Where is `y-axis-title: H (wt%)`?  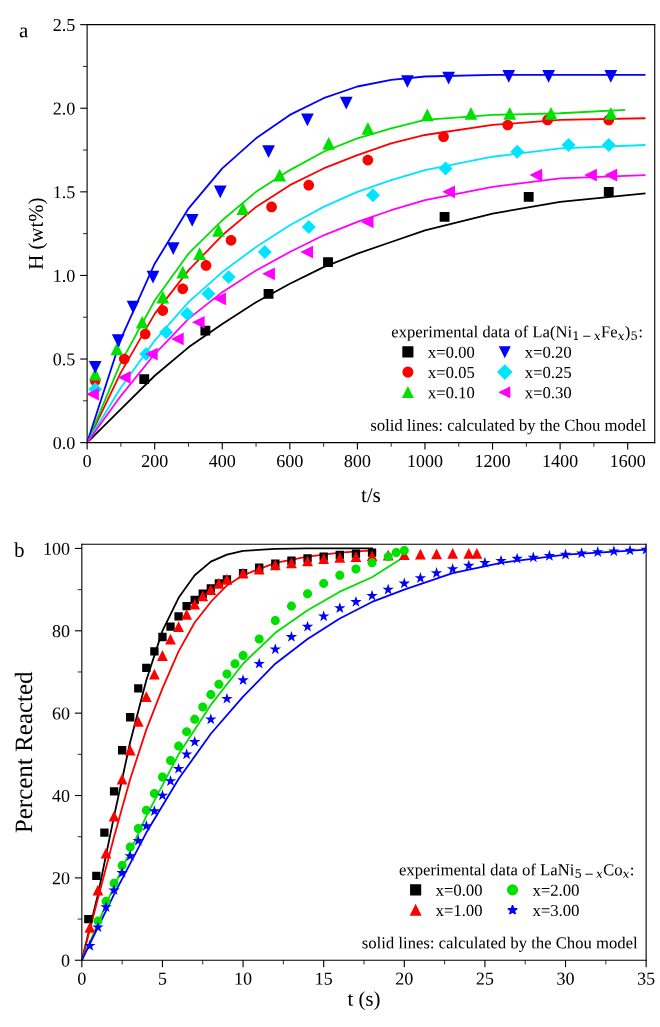
y-axis-title: H (wt%) is located at coordinates (38, 234).